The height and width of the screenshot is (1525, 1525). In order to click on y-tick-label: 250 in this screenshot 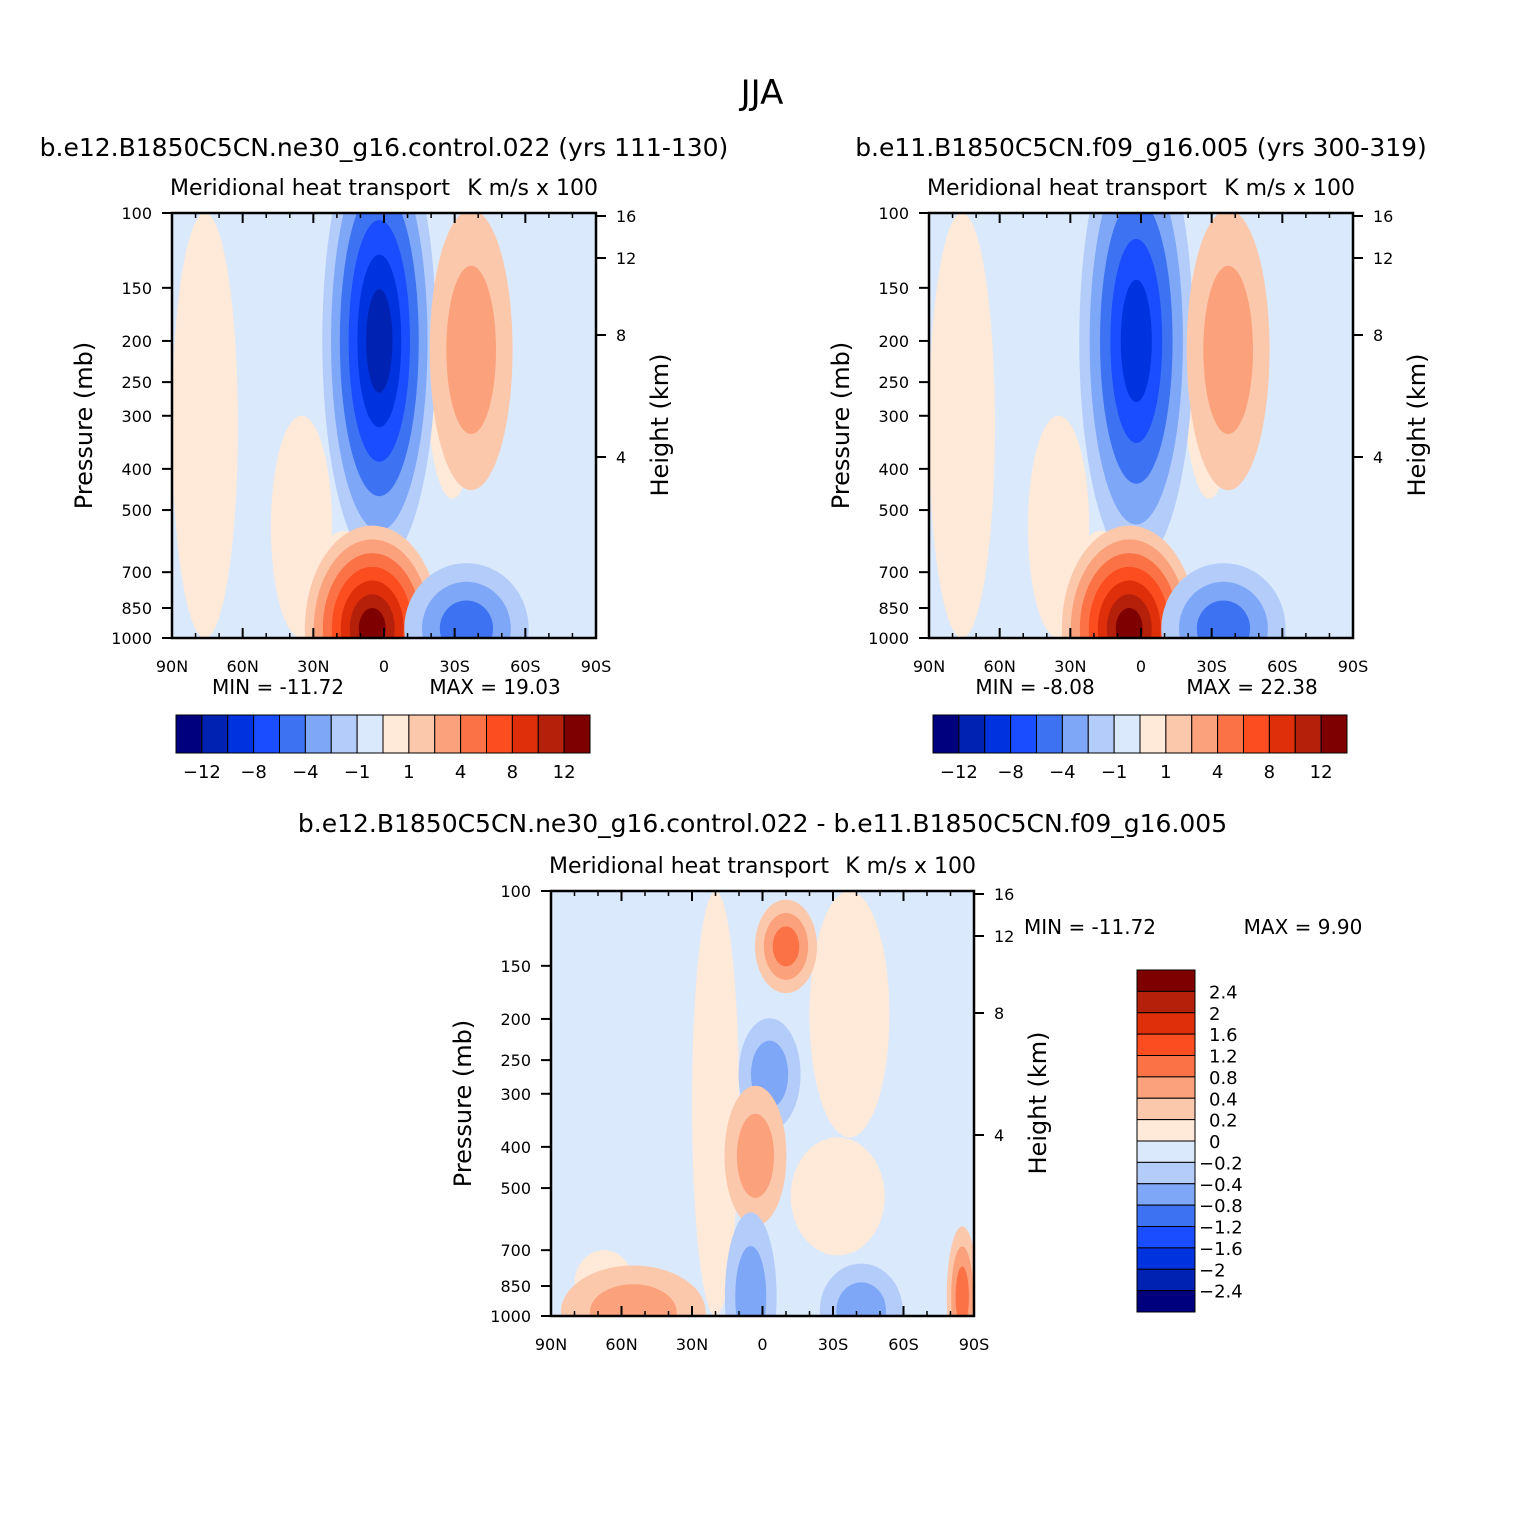, I will do `click(515, 1060)`.